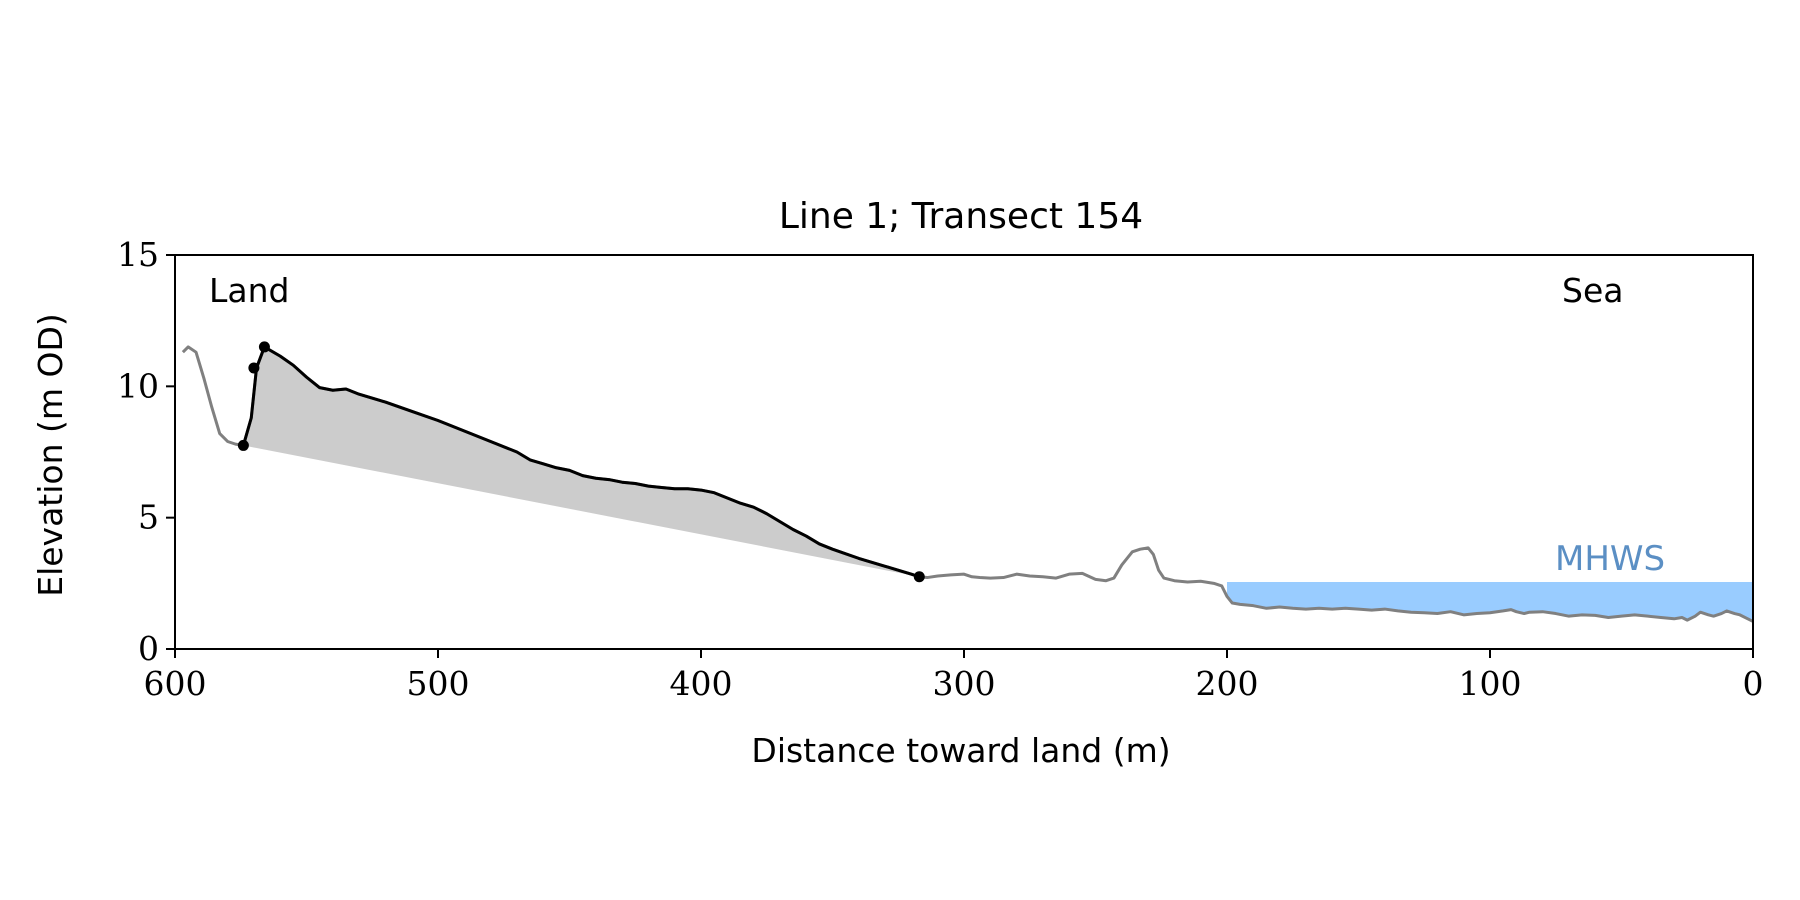  Describe the element at coordinates (138, 385) in the screenshot. I see `y-tick-label: 10` at that location.